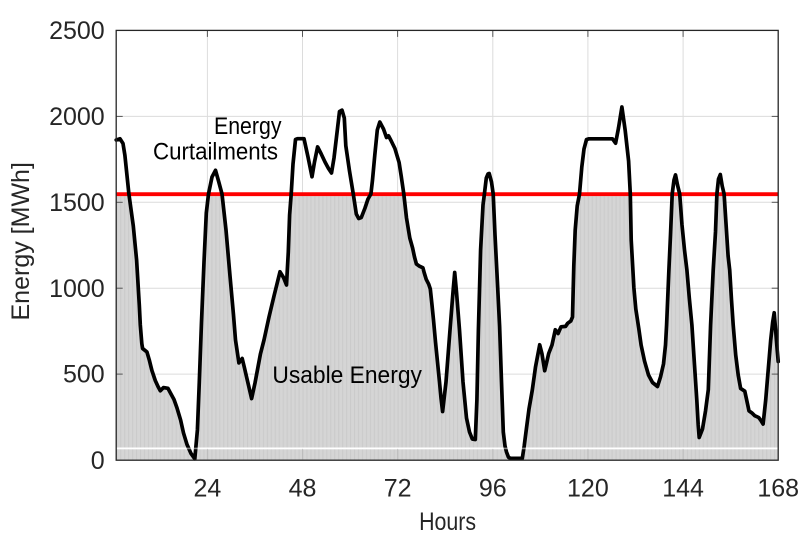  I want to click on svg-text: 96, so click(493, 488).